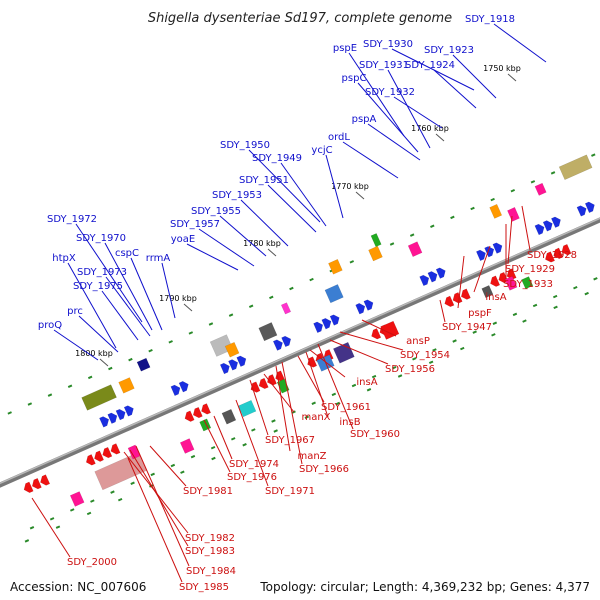 This screenshot has width=600, height=600. Describe the element at coordinates (364, 119) in the screenshot. I see `top-gene-label: pspA` at that location.